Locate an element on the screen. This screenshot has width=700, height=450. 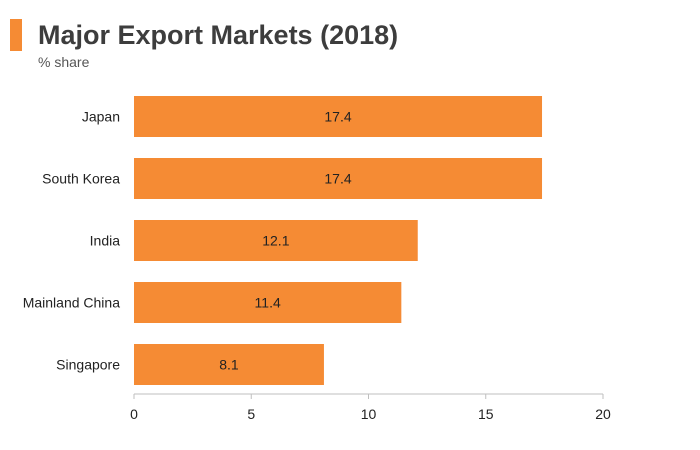
bar-japan is located at coordinates (338, 116).